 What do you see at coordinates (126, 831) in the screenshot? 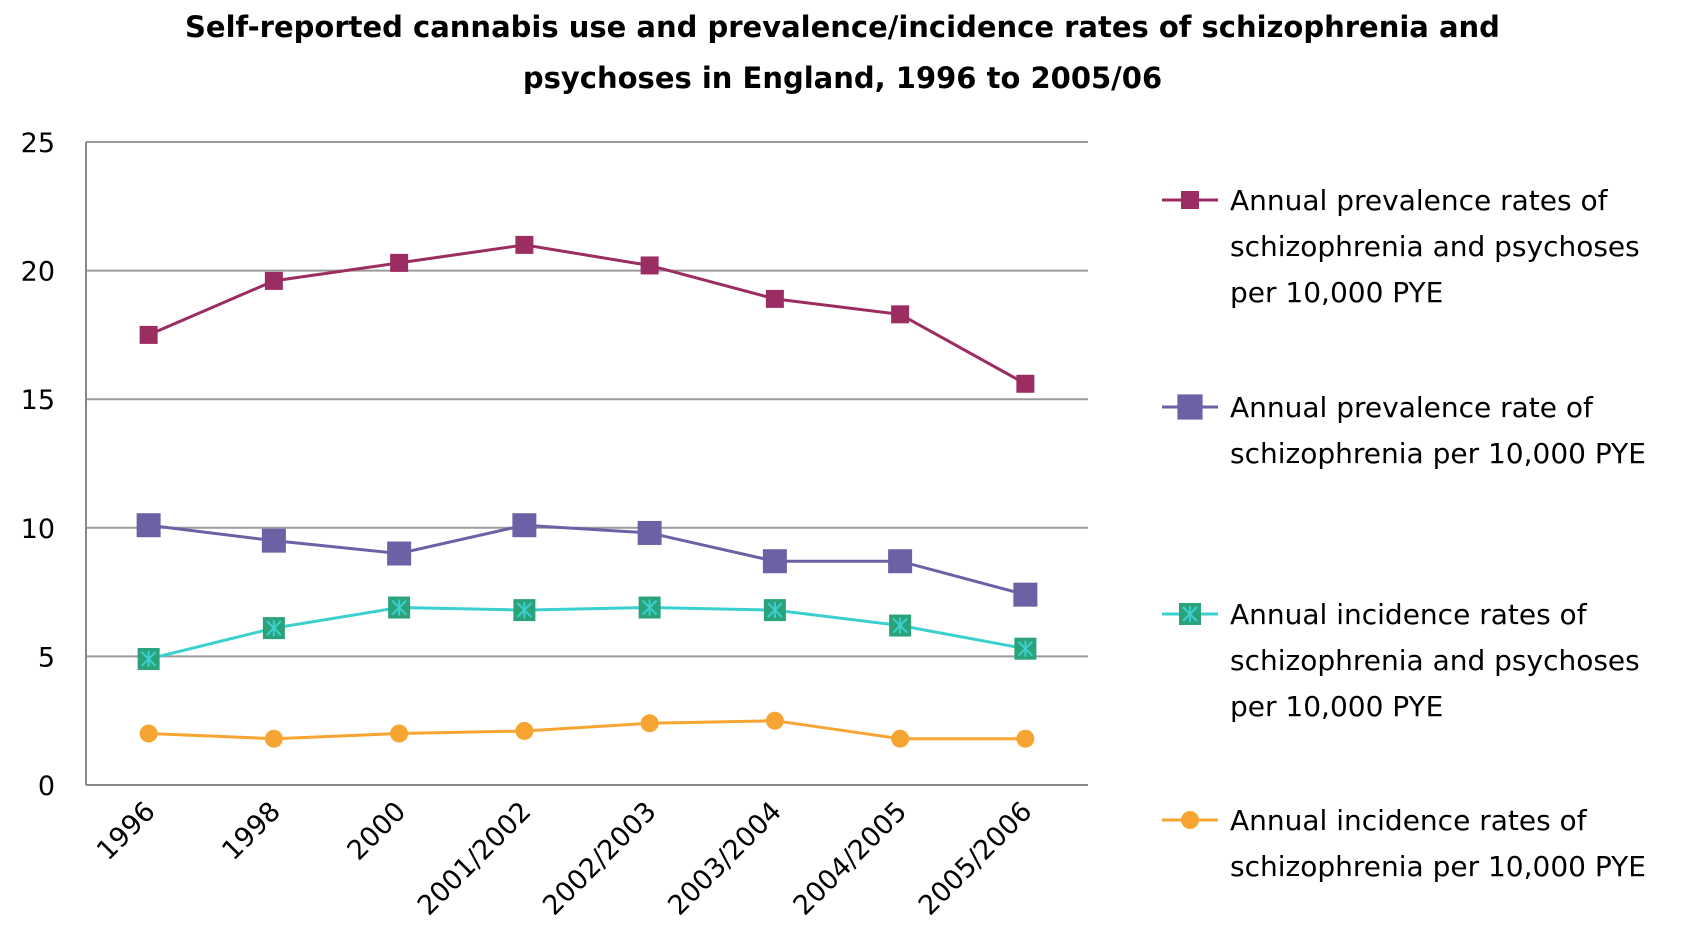
I see `x-tick-label: 1996` at bounding box center [126, 831].